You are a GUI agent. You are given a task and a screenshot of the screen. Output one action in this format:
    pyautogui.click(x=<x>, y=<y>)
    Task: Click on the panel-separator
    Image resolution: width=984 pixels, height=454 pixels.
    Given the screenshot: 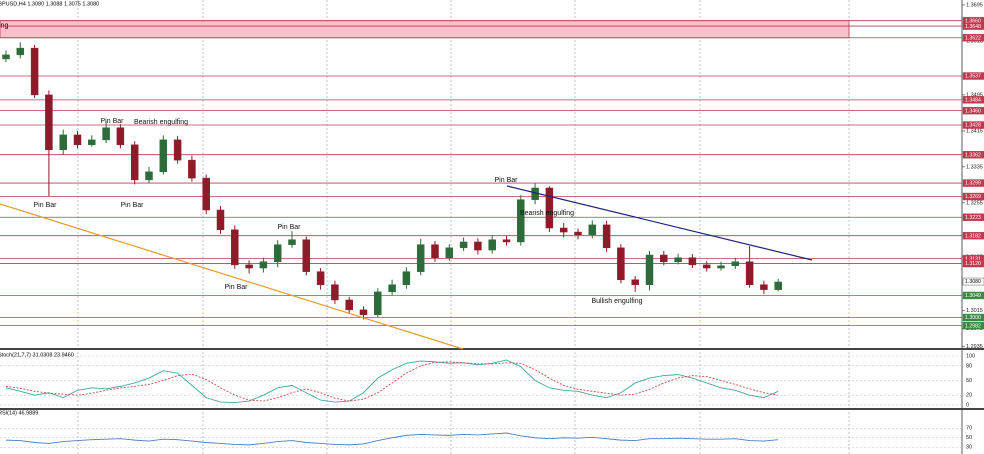 What is the action you would take?
    pyautogui.click(x=492, y=409)
    